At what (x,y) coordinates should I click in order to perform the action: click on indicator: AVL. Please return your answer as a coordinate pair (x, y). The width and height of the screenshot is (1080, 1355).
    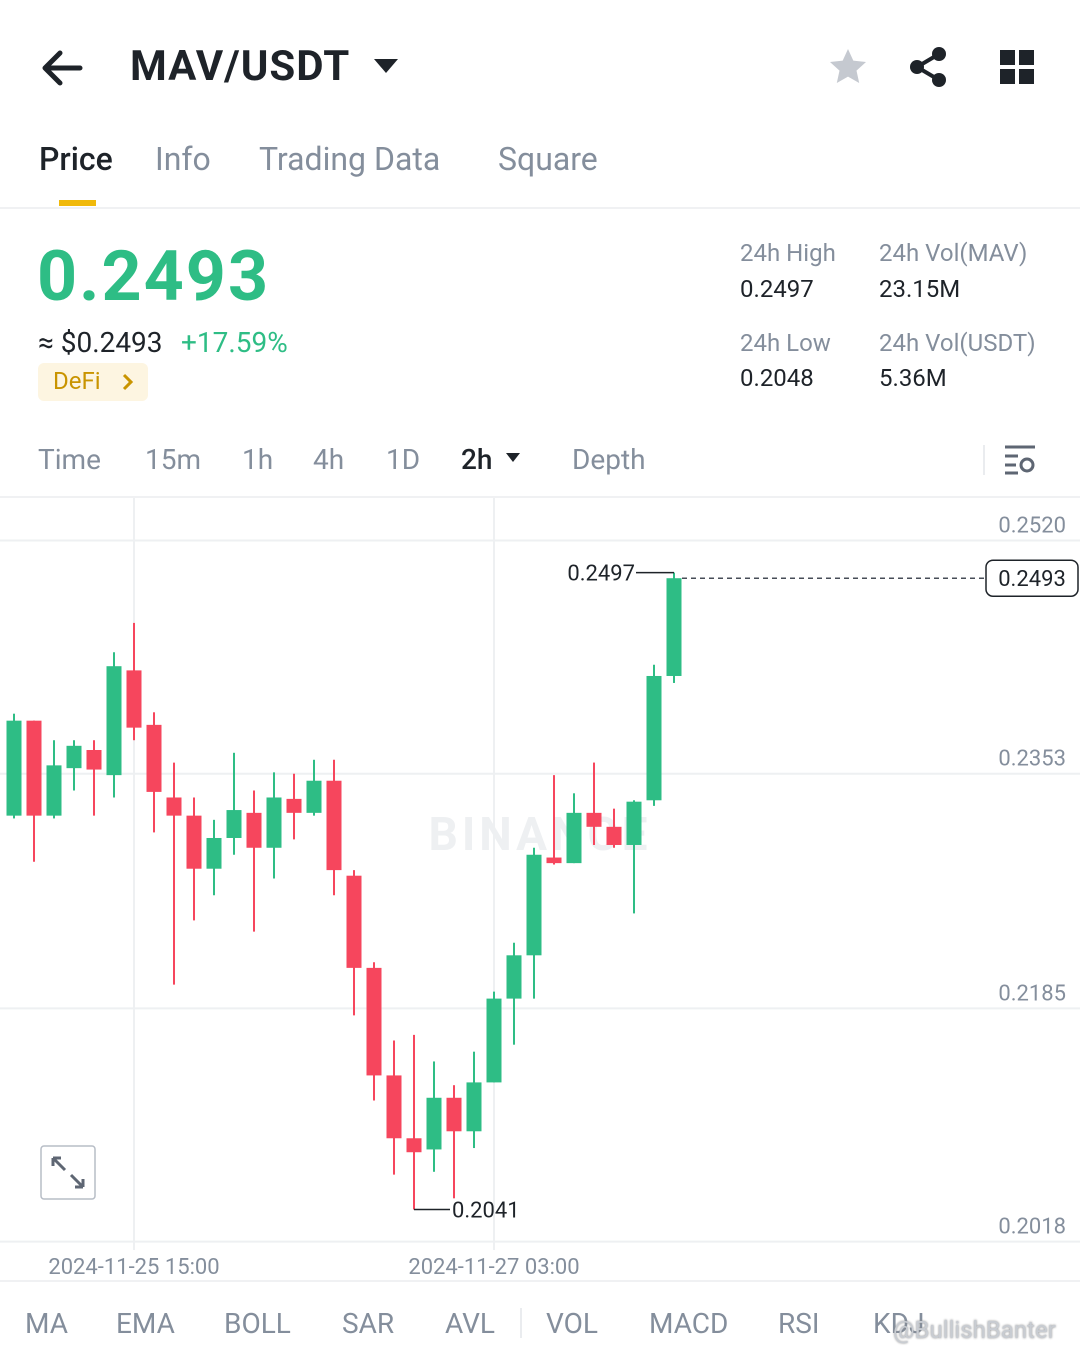
    Looking at the image, I should click on (470, 1323).